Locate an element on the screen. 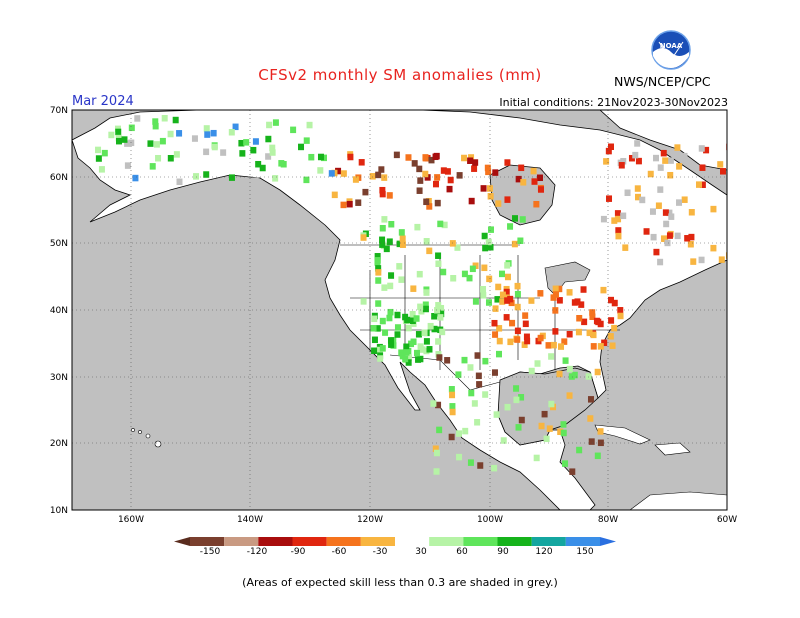  lon-tick-label: 80W is located at coordinates (608, 520).